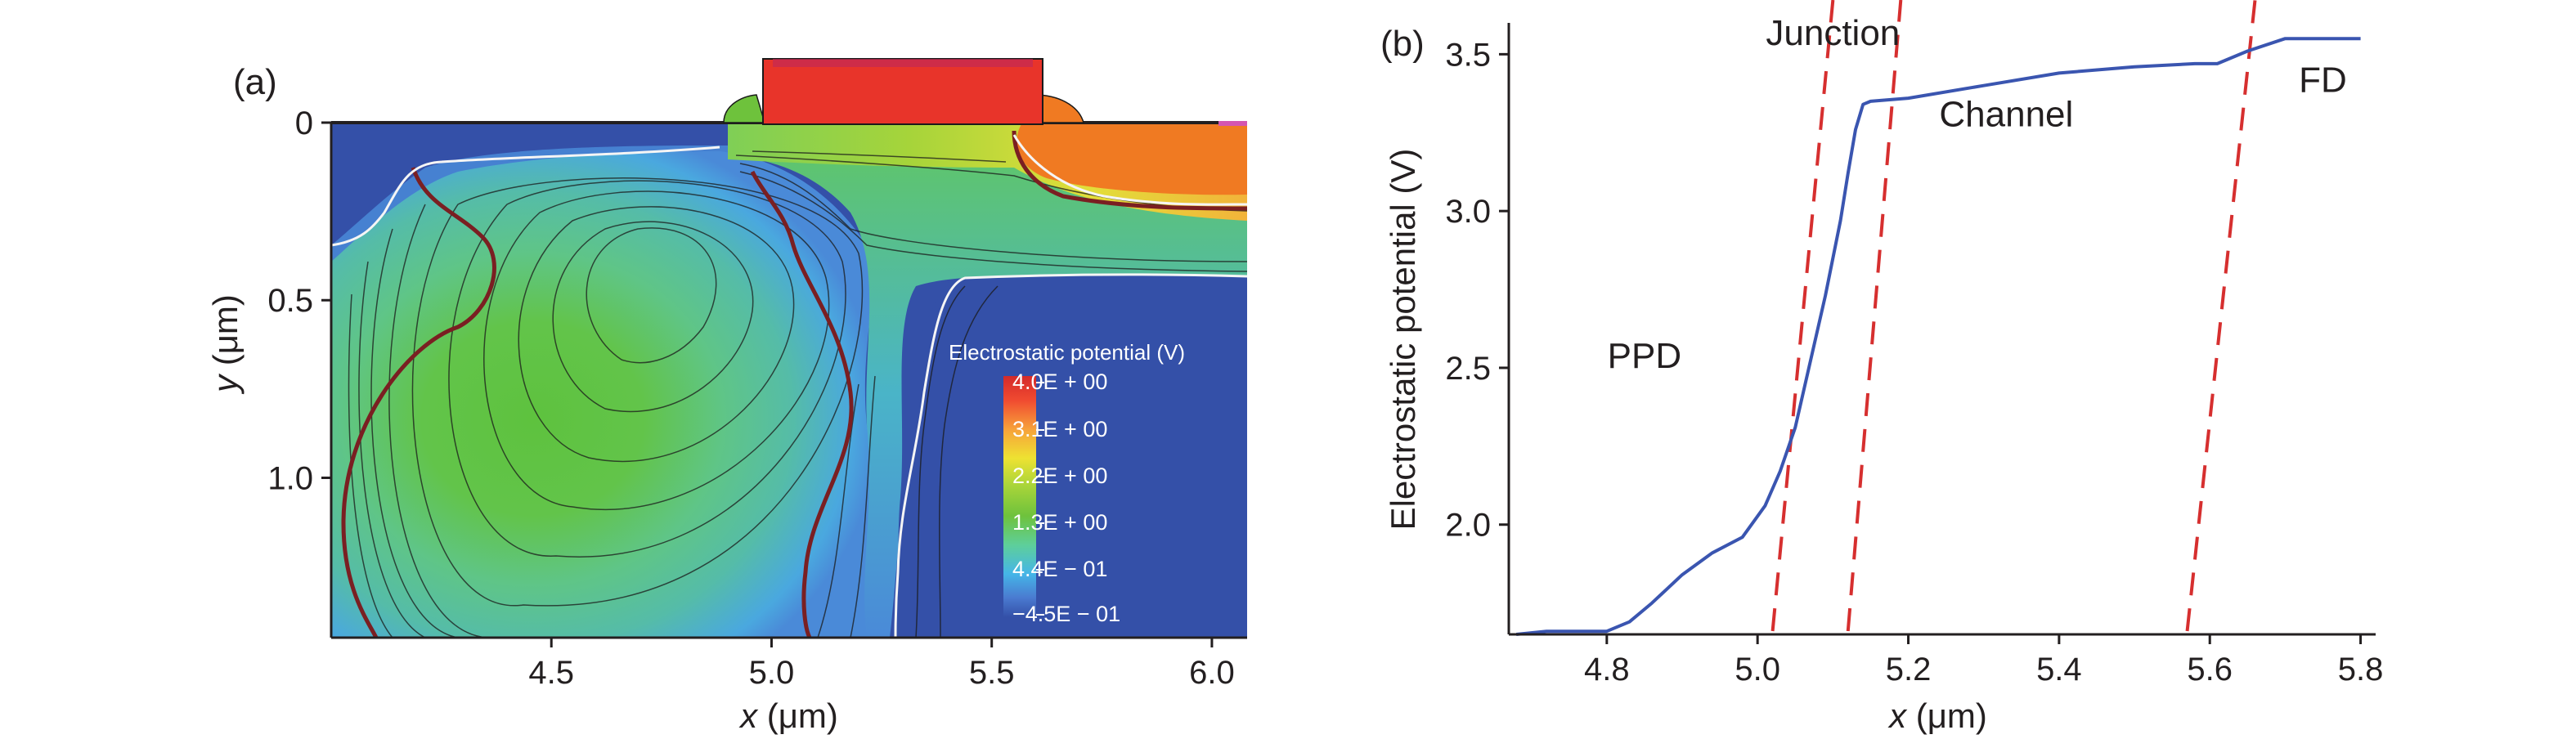  Describe the element at coordinates (1909, 670) in the screenshot. I see `panel-b-x-tick-label: 5.2` at that location.